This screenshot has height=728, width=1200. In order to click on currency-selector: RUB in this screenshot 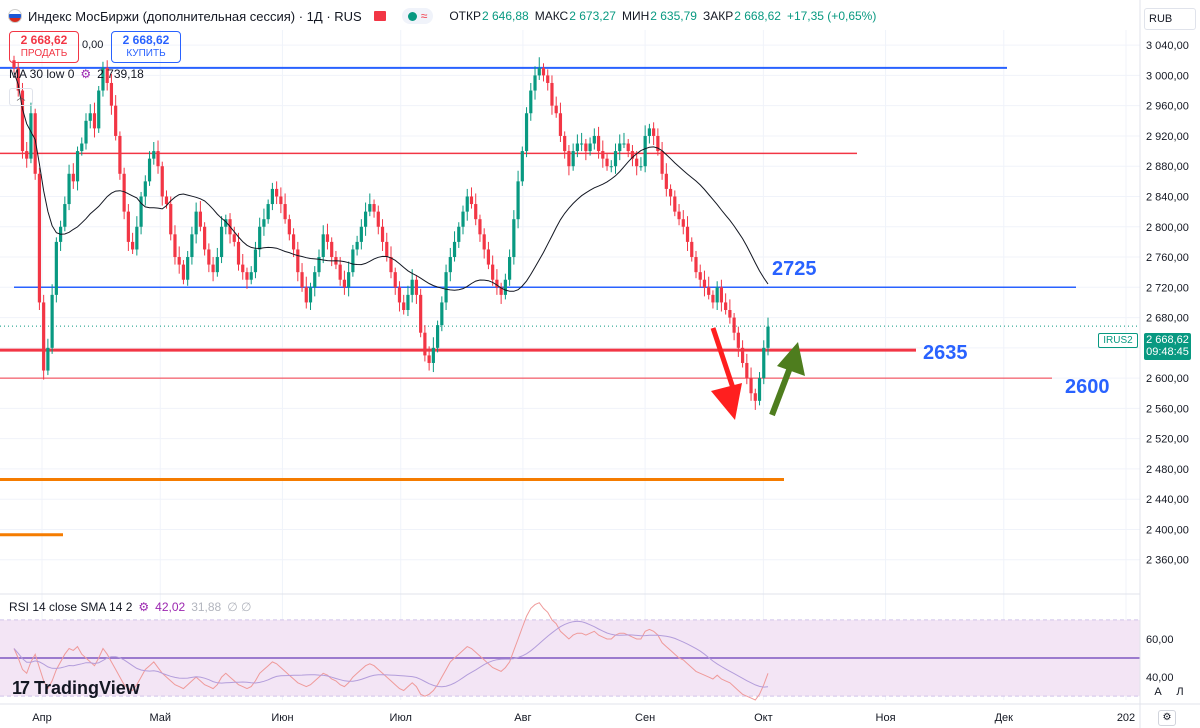, I will do `click(1170, 19)`.